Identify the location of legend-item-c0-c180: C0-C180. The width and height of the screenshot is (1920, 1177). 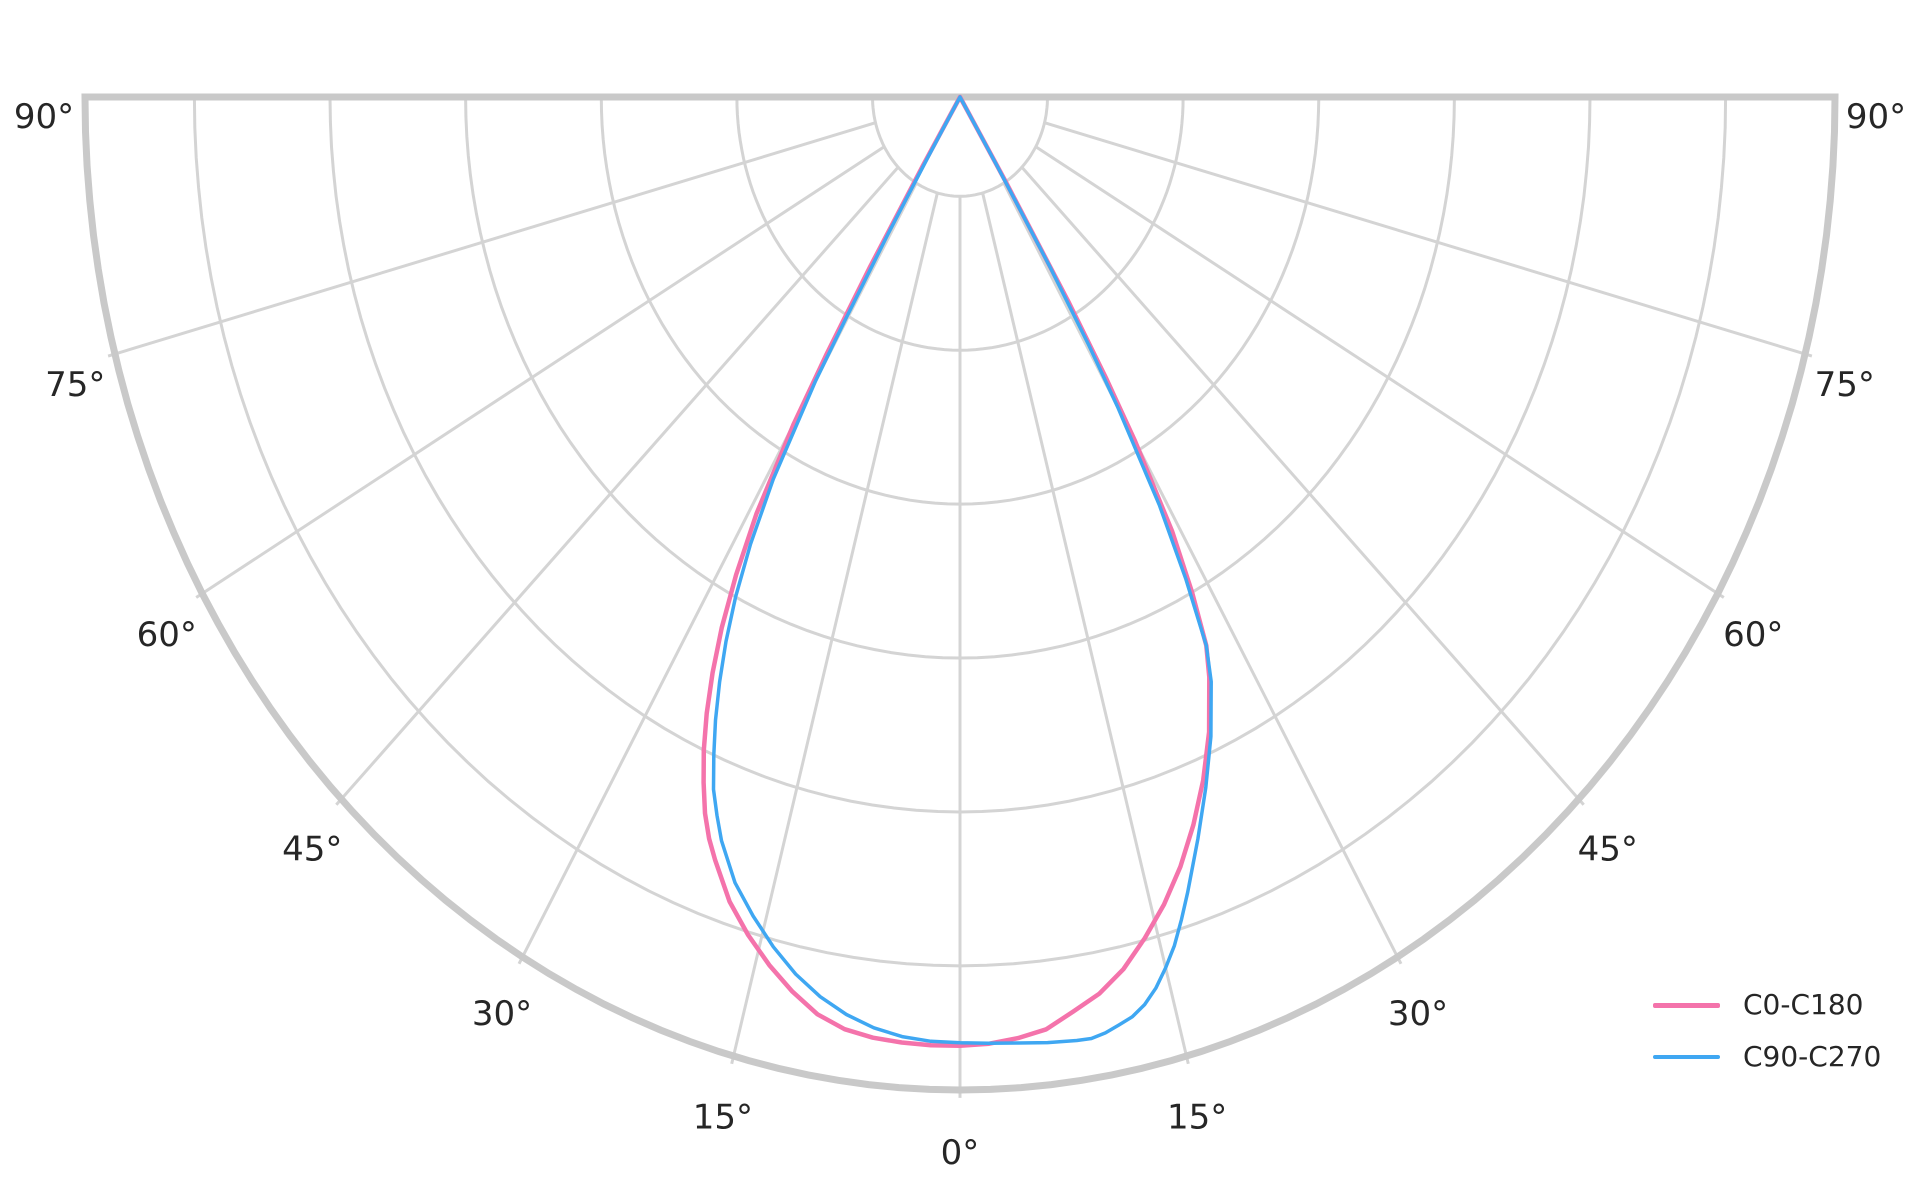
(1767, 1004).